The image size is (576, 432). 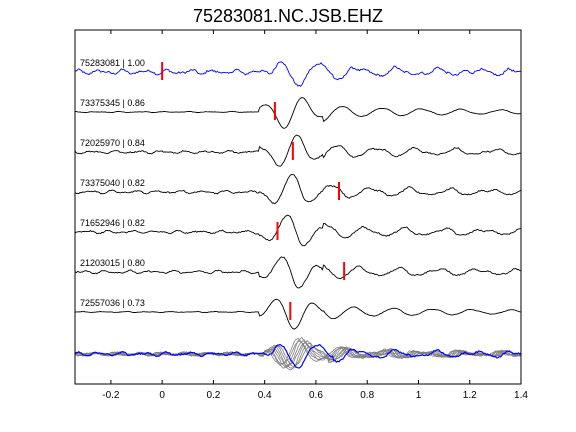 What do you see at coordinates (112, 143) in the screenshot?
I see `trace-label: 72025970 | 0.84` at bounding box center [112, 143].